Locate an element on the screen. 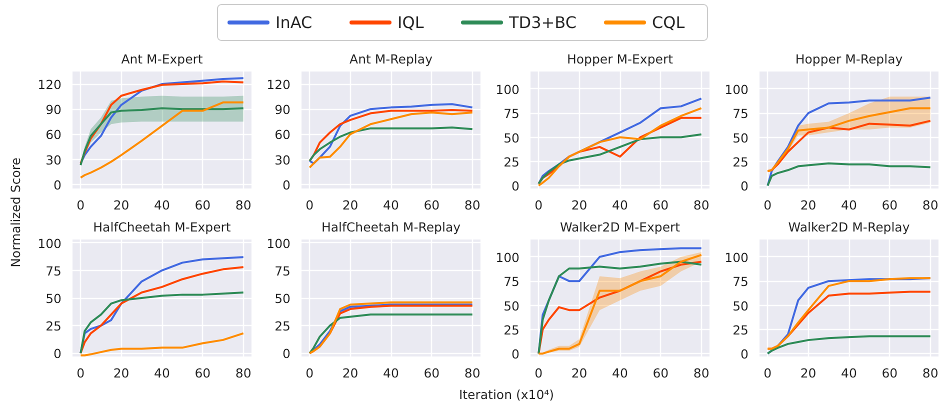 The width and height of the screenshot is (946, 415). chart-title: Walker2D M-Replay is located at coordinates (849, 227).